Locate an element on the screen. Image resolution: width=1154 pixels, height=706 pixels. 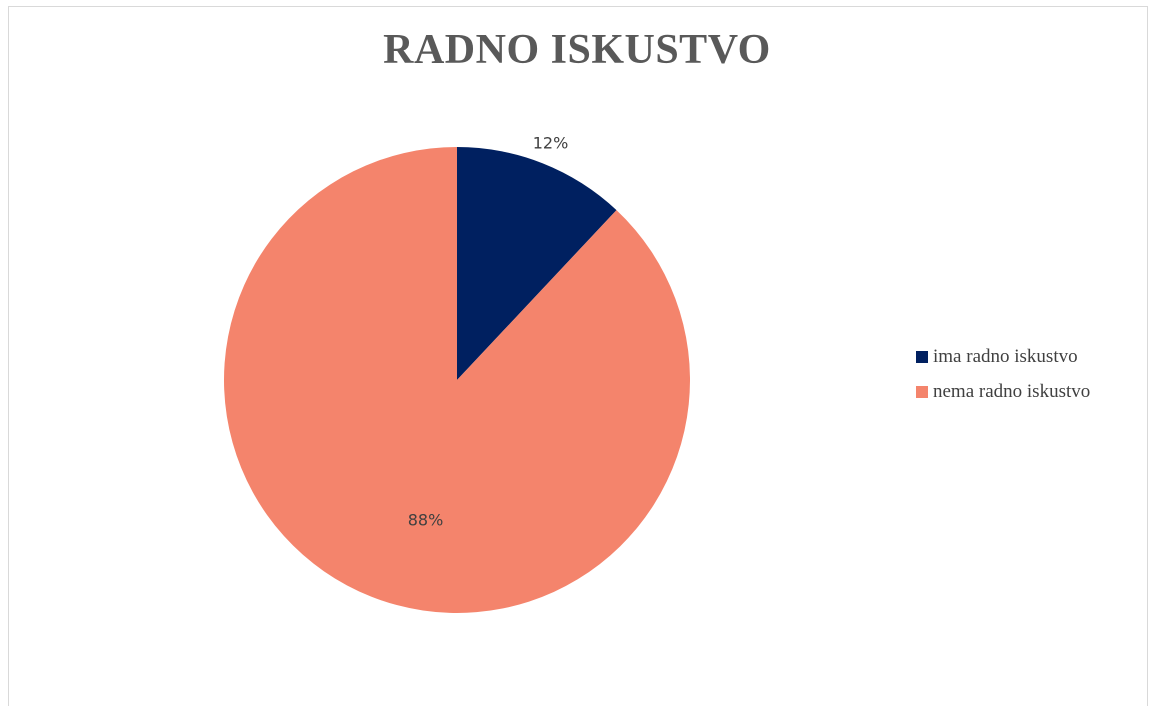
legend-label: nema radno iskustvo is located at coordinates (1012, 391).